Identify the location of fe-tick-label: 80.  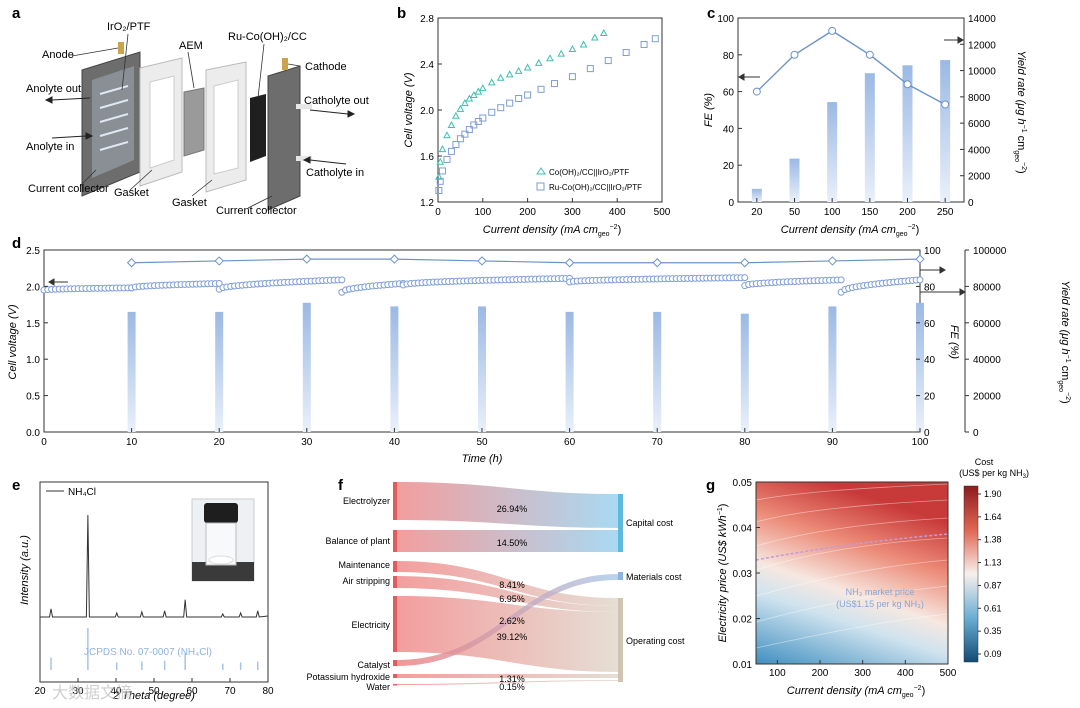
(930, 287).